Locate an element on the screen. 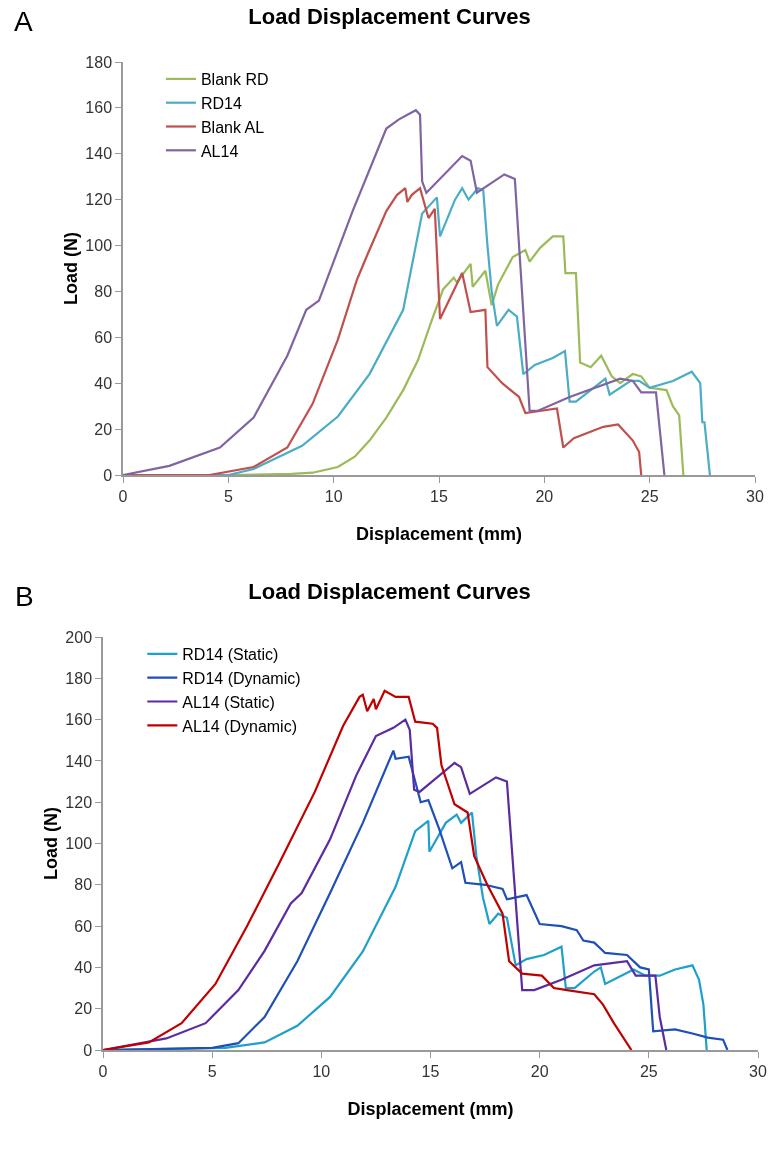 The width and height of the screenshot is (779, 1160). legend-label: Blank RD is located at coordinates (234, 80).